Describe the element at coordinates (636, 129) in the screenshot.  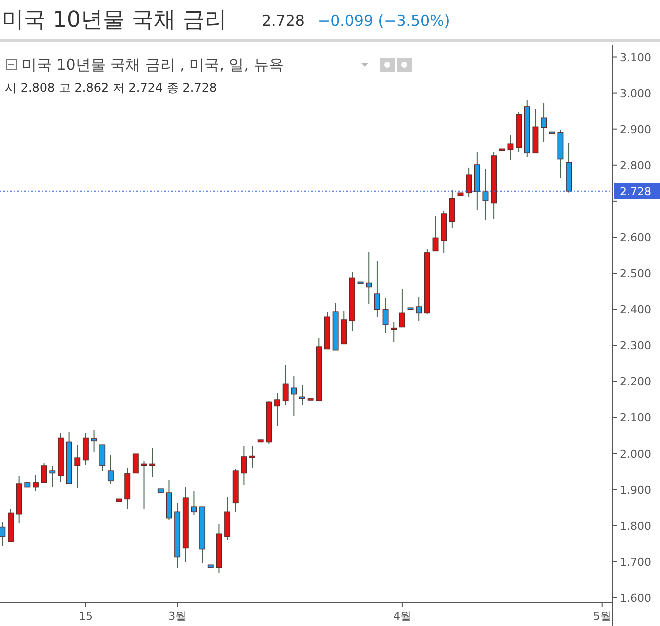
I see `y-tick-label: 2.900` at that location.